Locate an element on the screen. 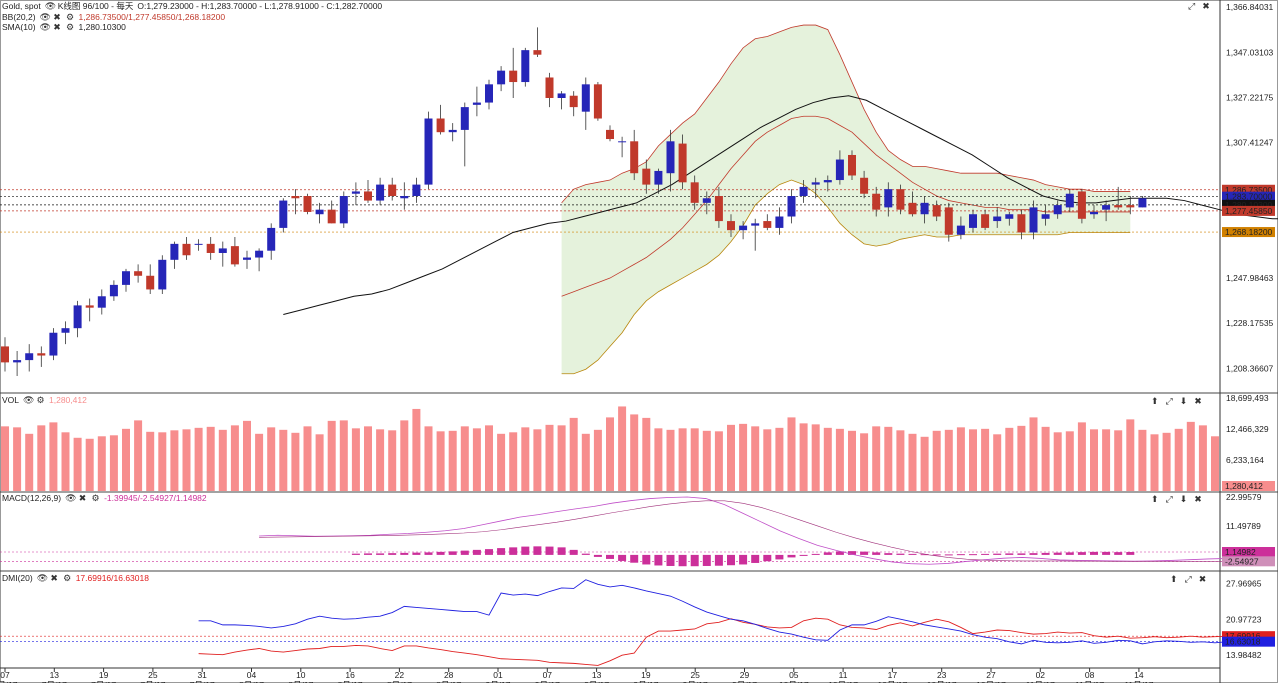 This screenshot has width=1278, height=683. time-tick-label: 01 is located at coordinates (498, 675).